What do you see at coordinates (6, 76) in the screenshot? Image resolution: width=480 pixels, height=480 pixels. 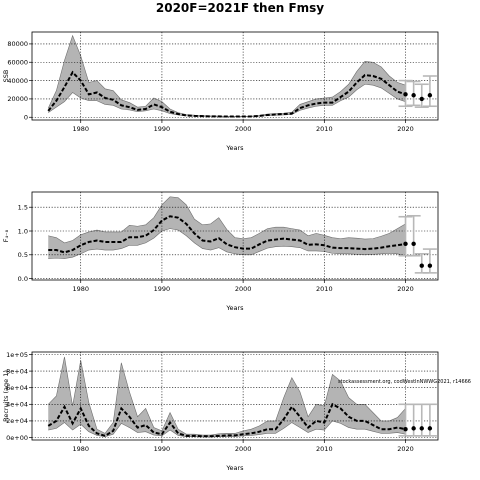 I see `ssb-y-axis-label: SSB` at bounding box center [6, 76].